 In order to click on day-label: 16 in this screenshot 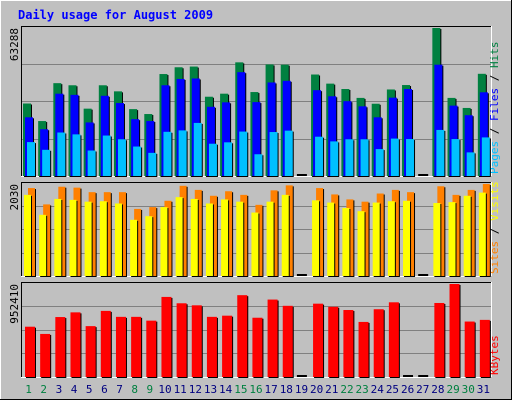, I will do `click(255, 389)`.